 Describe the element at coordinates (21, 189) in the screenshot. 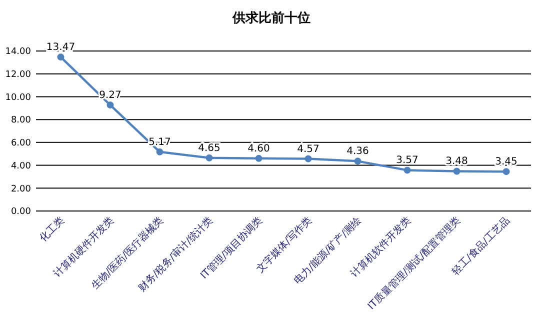

I see `y-tick-label: 2.00` at that location.